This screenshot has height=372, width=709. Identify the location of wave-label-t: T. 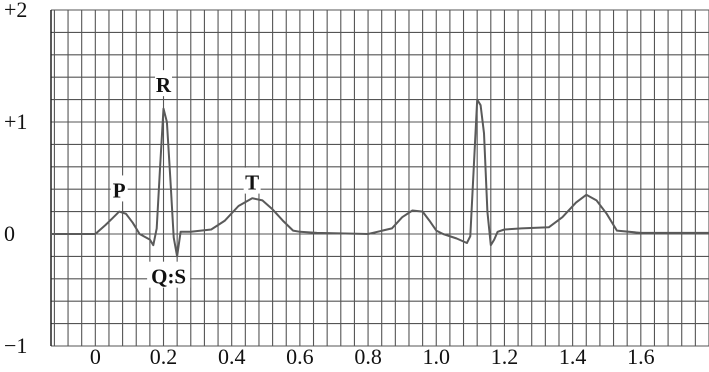
(252, 181).